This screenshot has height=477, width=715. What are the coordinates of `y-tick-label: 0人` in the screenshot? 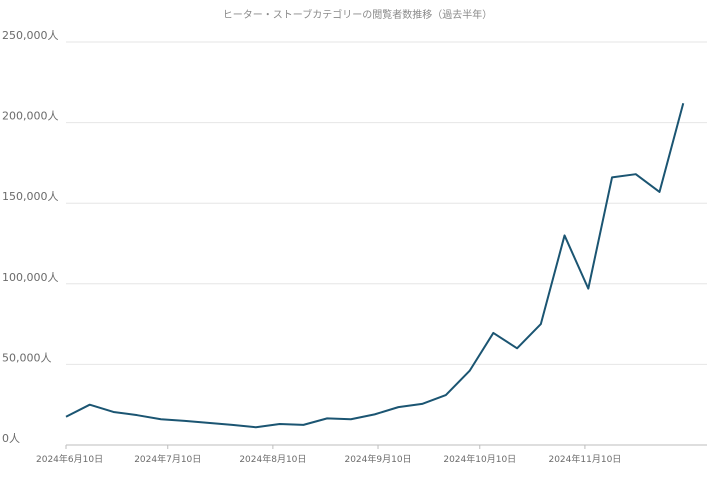 It's located at (11, 438).